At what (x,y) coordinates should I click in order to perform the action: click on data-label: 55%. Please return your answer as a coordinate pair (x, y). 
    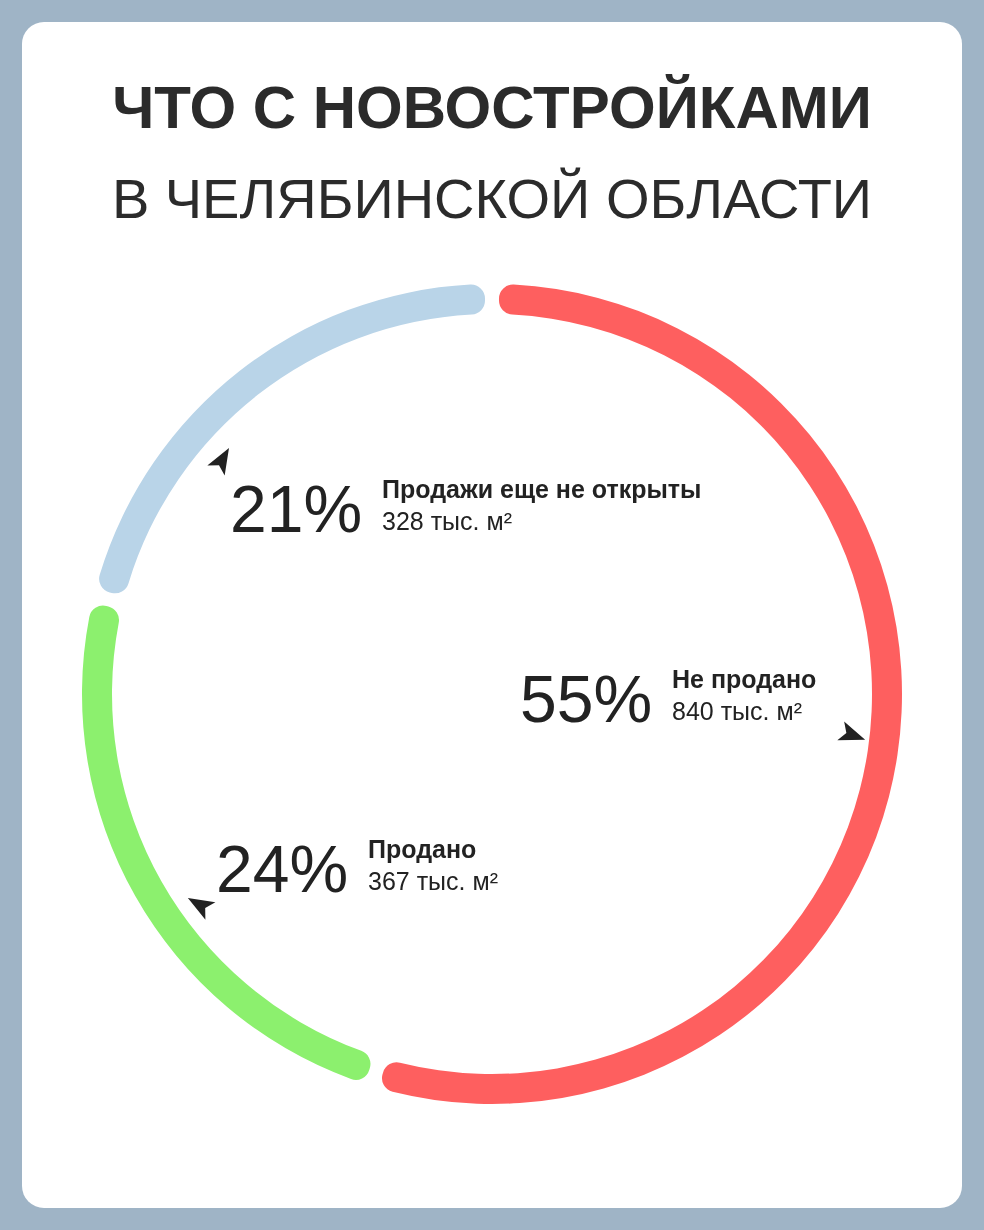
    Looking at the image, I should click on (586, 699).